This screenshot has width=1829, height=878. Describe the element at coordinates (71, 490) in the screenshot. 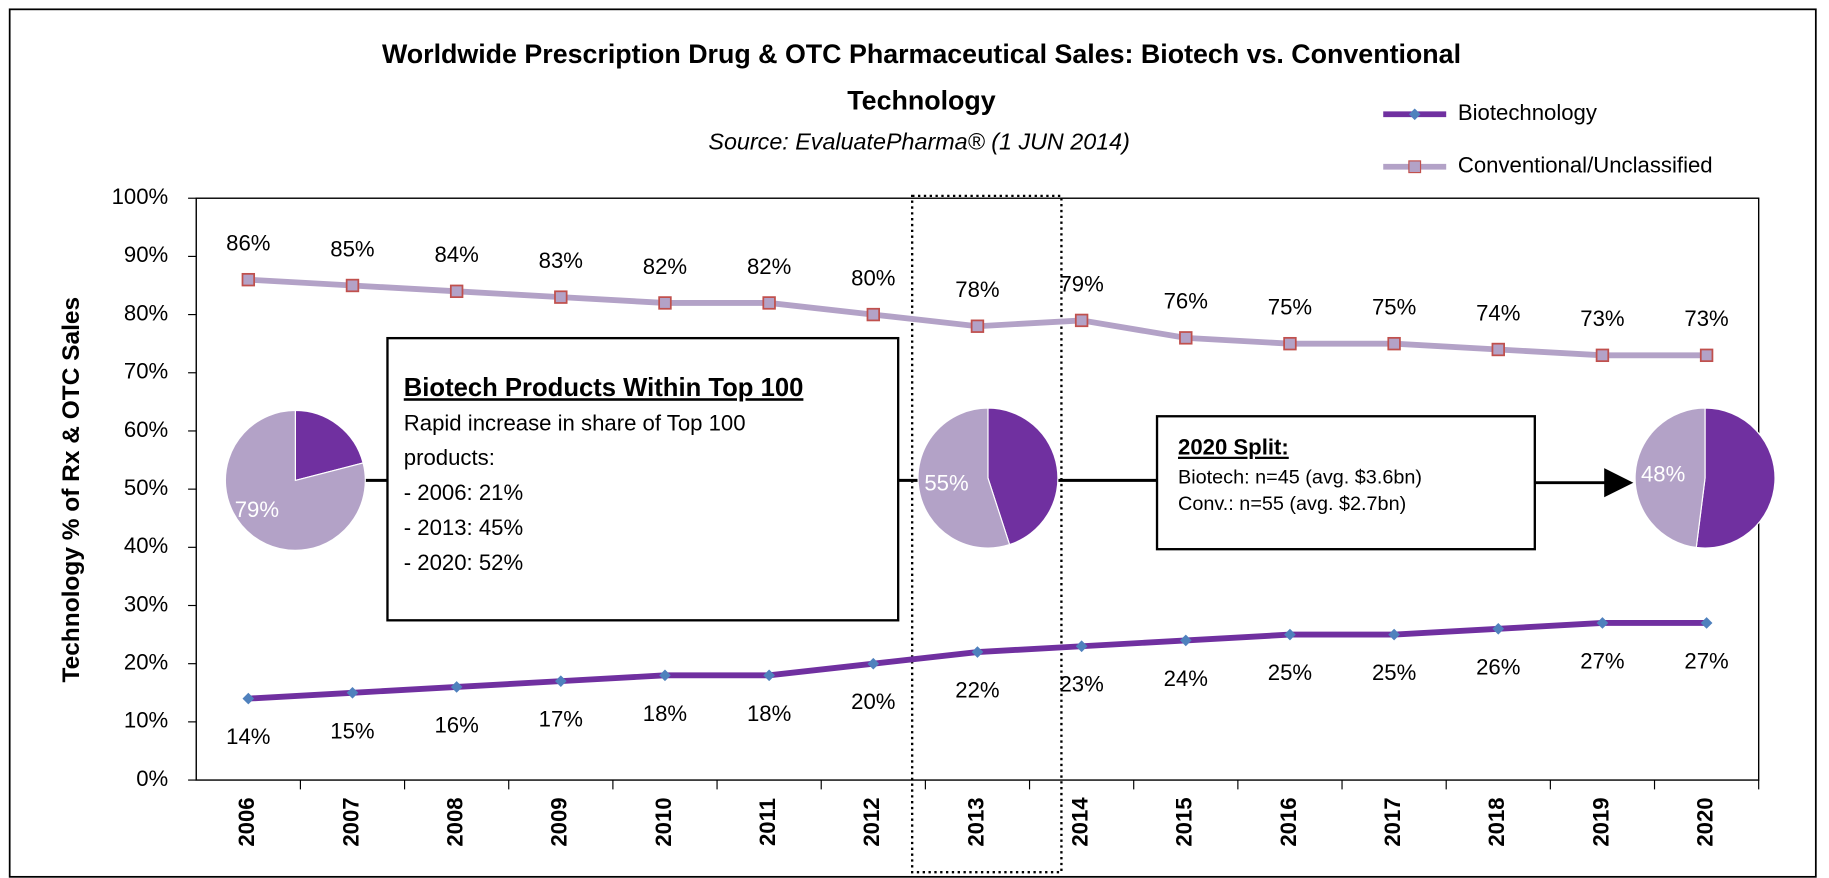

I see `y-axis-label: Technology % of Rx & OTC Sales` at that location.